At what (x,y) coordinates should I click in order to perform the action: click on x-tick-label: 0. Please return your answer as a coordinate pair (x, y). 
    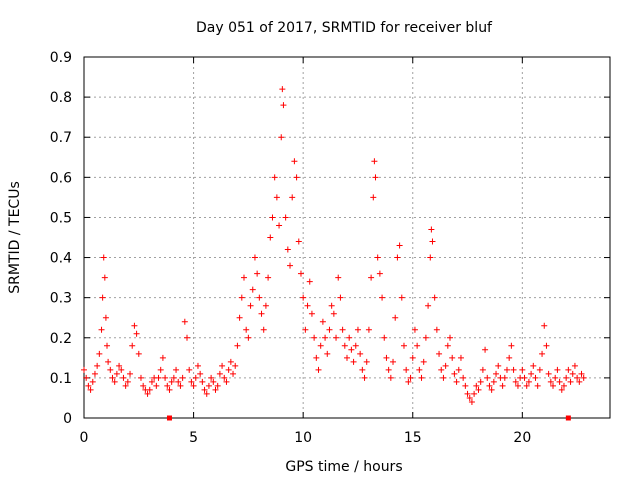
    Looking at the image, I should click on (84, 438).